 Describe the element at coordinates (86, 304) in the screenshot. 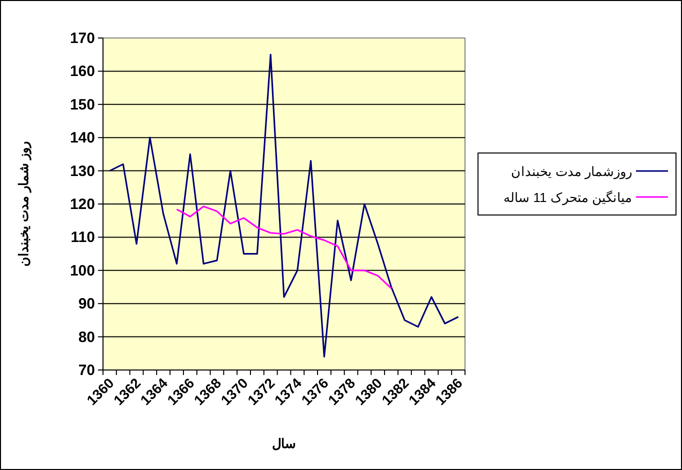

I see `y-tick-label: 90` at that location.